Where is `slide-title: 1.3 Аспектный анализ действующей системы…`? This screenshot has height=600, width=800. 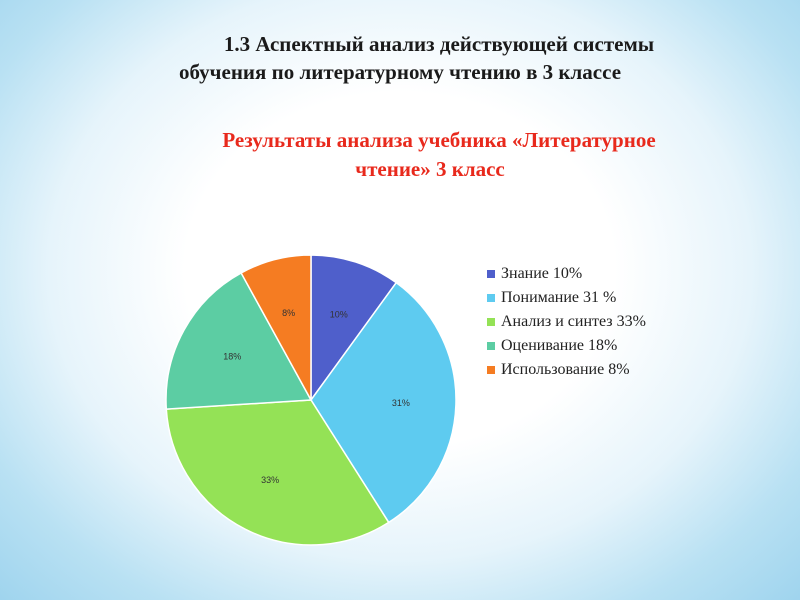
slide-title: 1.3 Аспектный анализ действующей системы… is located at coordinates (410, 58).